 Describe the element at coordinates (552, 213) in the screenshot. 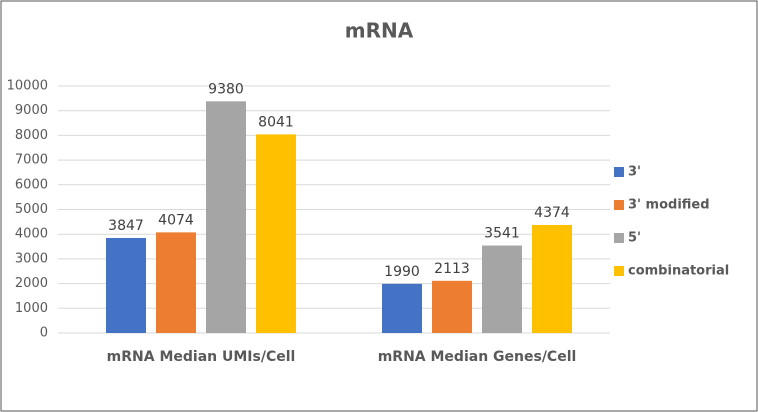

I see `data-label: 4374` at that location.